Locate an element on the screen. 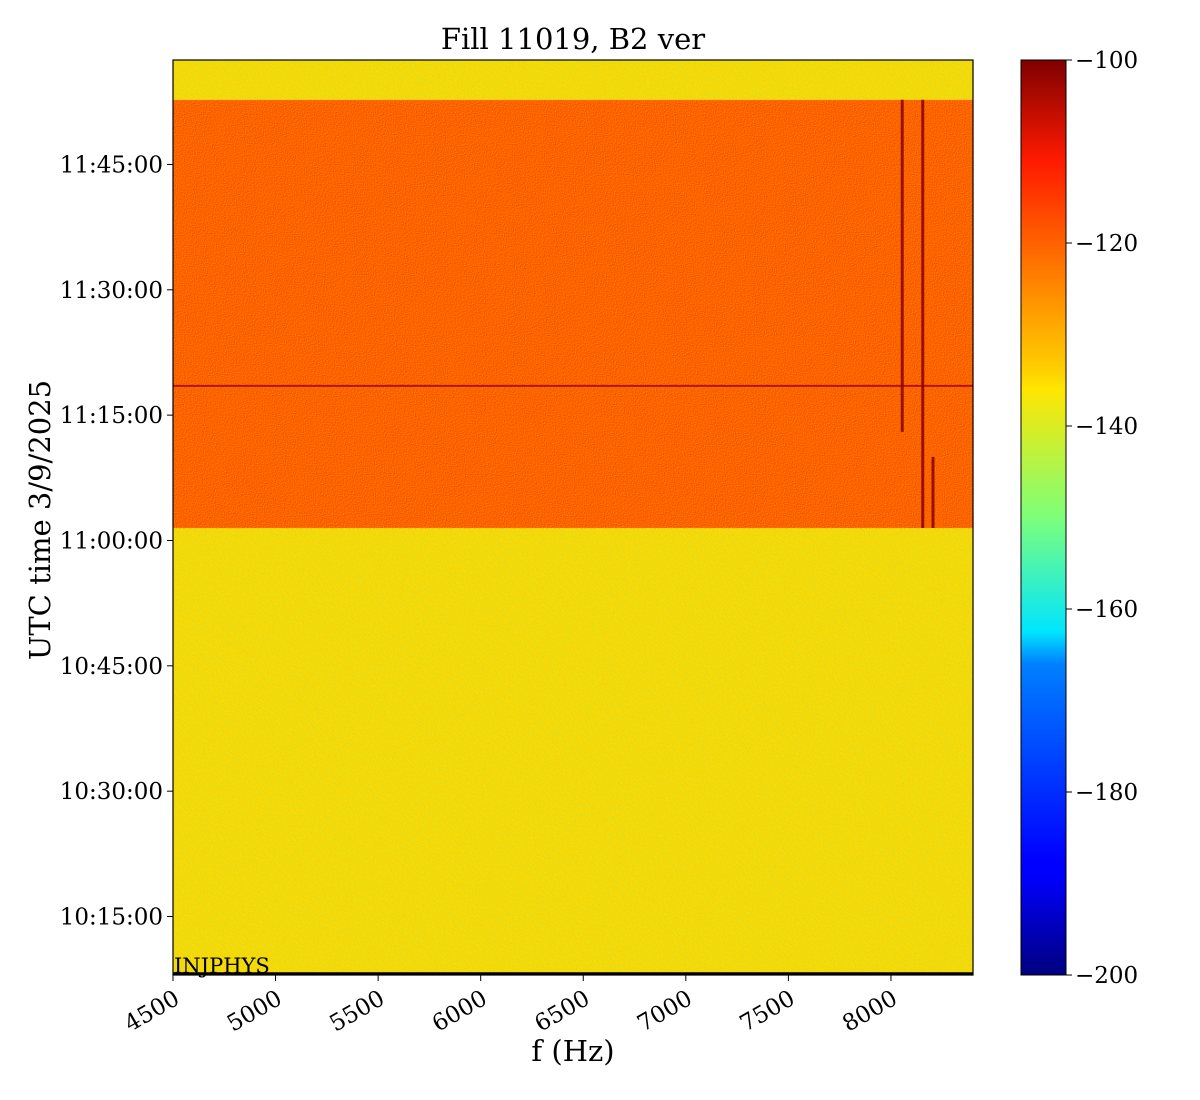 The width and height of the screenshot is (1200, 1100). colorbar-tick-label-4: −160 is located at coordinates (1106, 610).